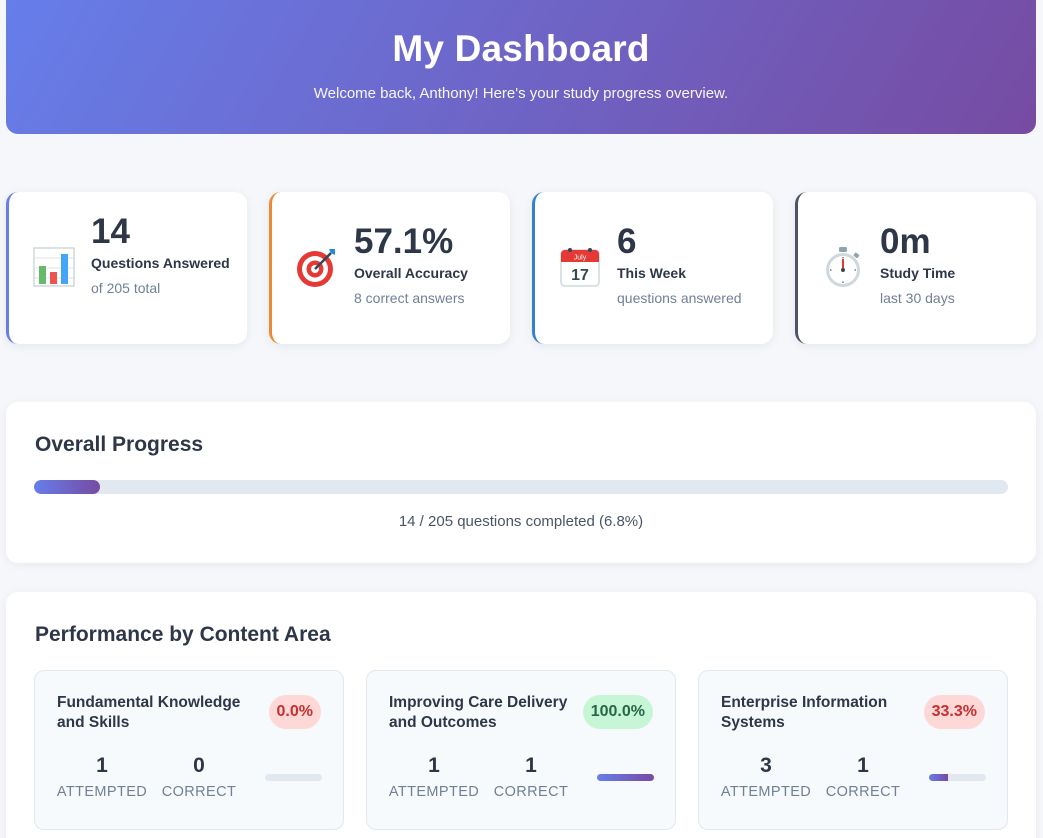 Image resolution: width=1043 pixels, height=838 pixels. I want to click on stat-value: 57.1%, so click(404, 241).